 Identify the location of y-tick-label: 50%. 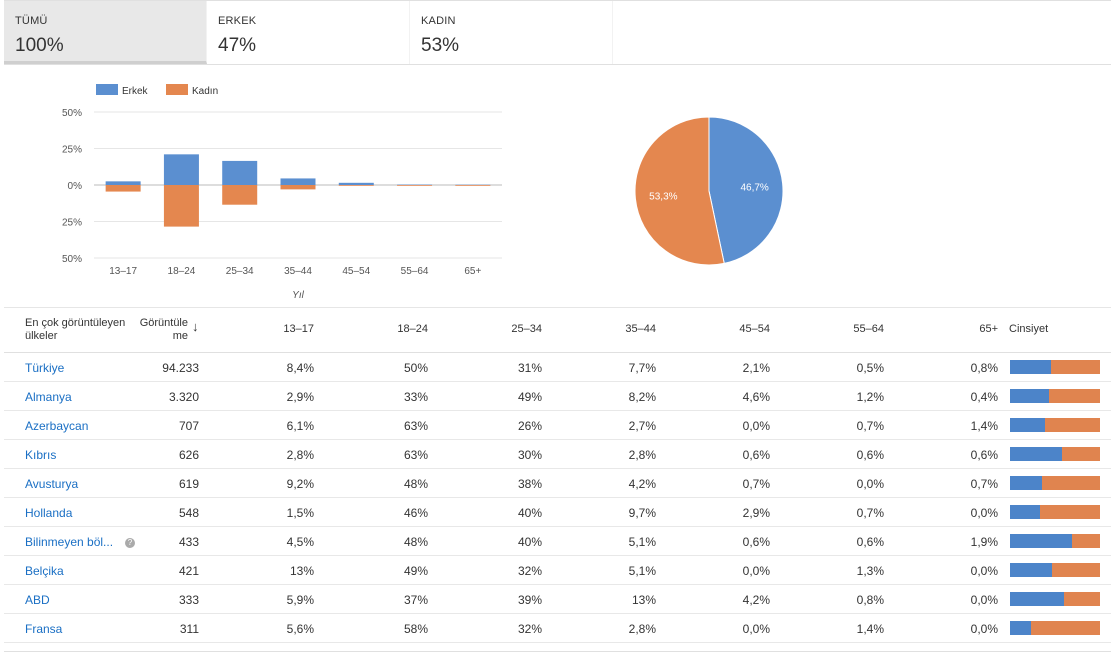
(72, 259).